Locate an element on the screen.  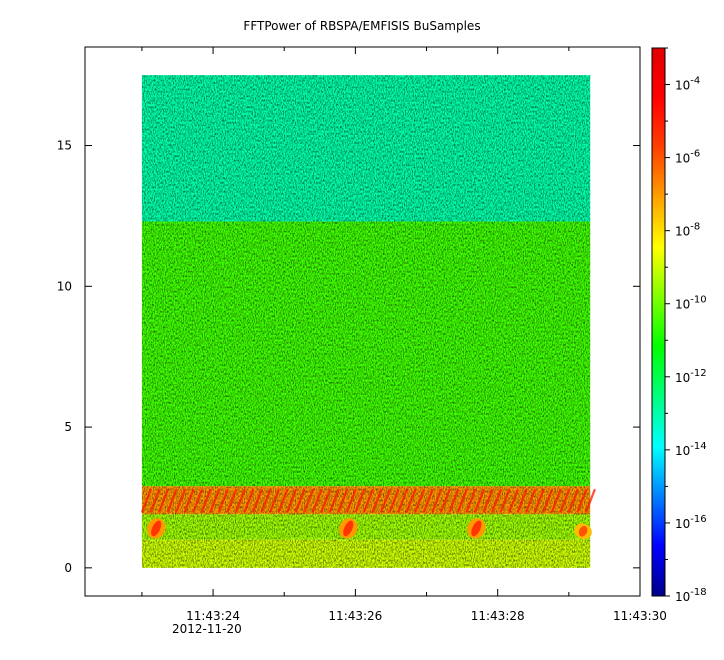
emission-streaks is located at coordinates (368, 500).